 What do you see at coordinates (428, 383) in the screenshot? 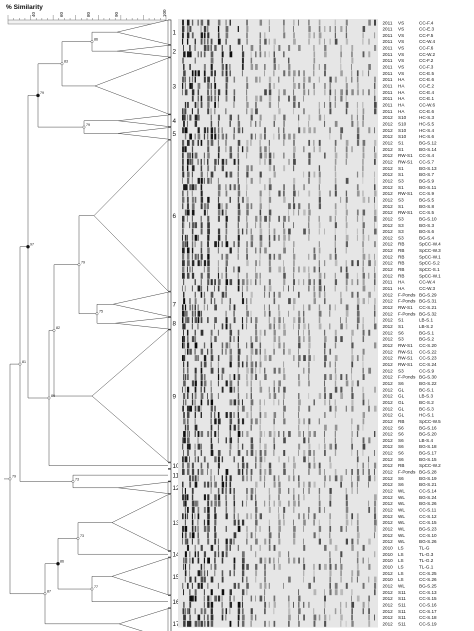
I see `strain-isolate: BG-S.22` at bounding box center [428, 383].